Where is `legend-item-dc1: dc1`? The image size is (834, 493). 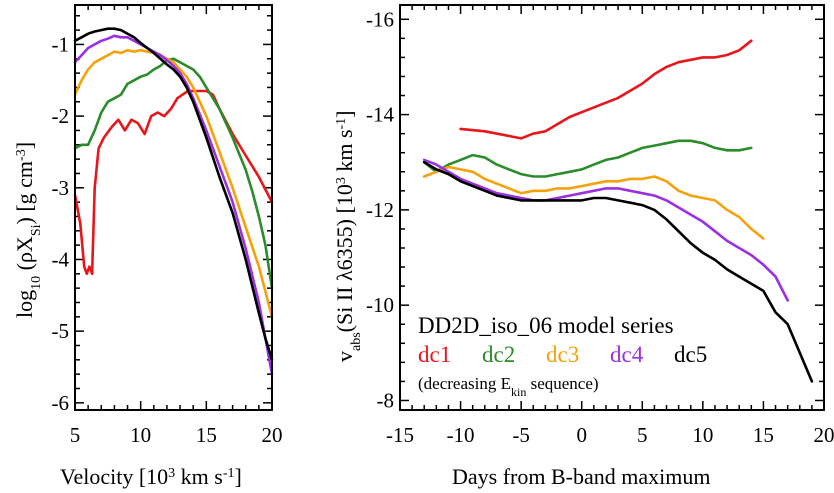
legend-item-dc1: dc1 is located at coordinates (434, 354).